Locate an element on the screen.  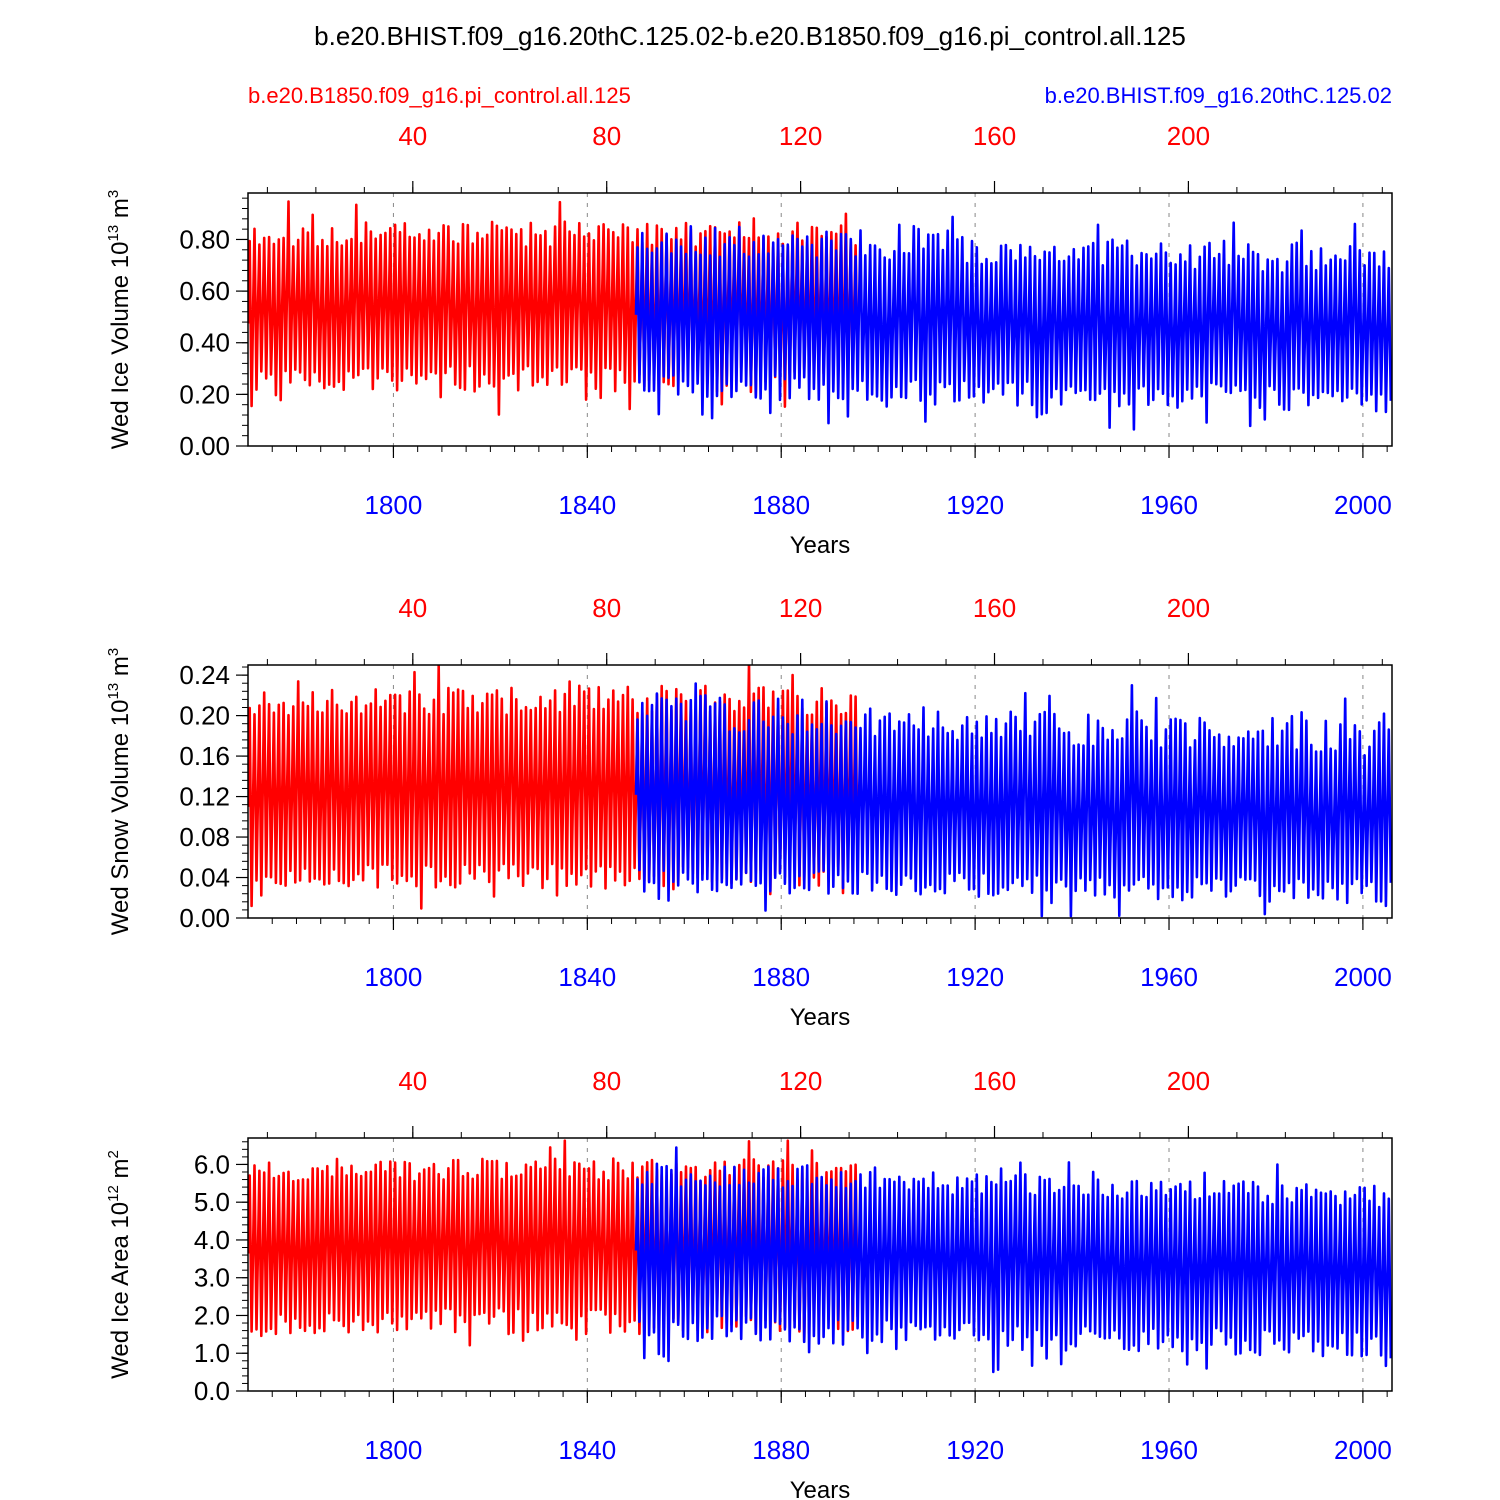
y-tick-label: 0.08 is located at coordinates (204, 837).